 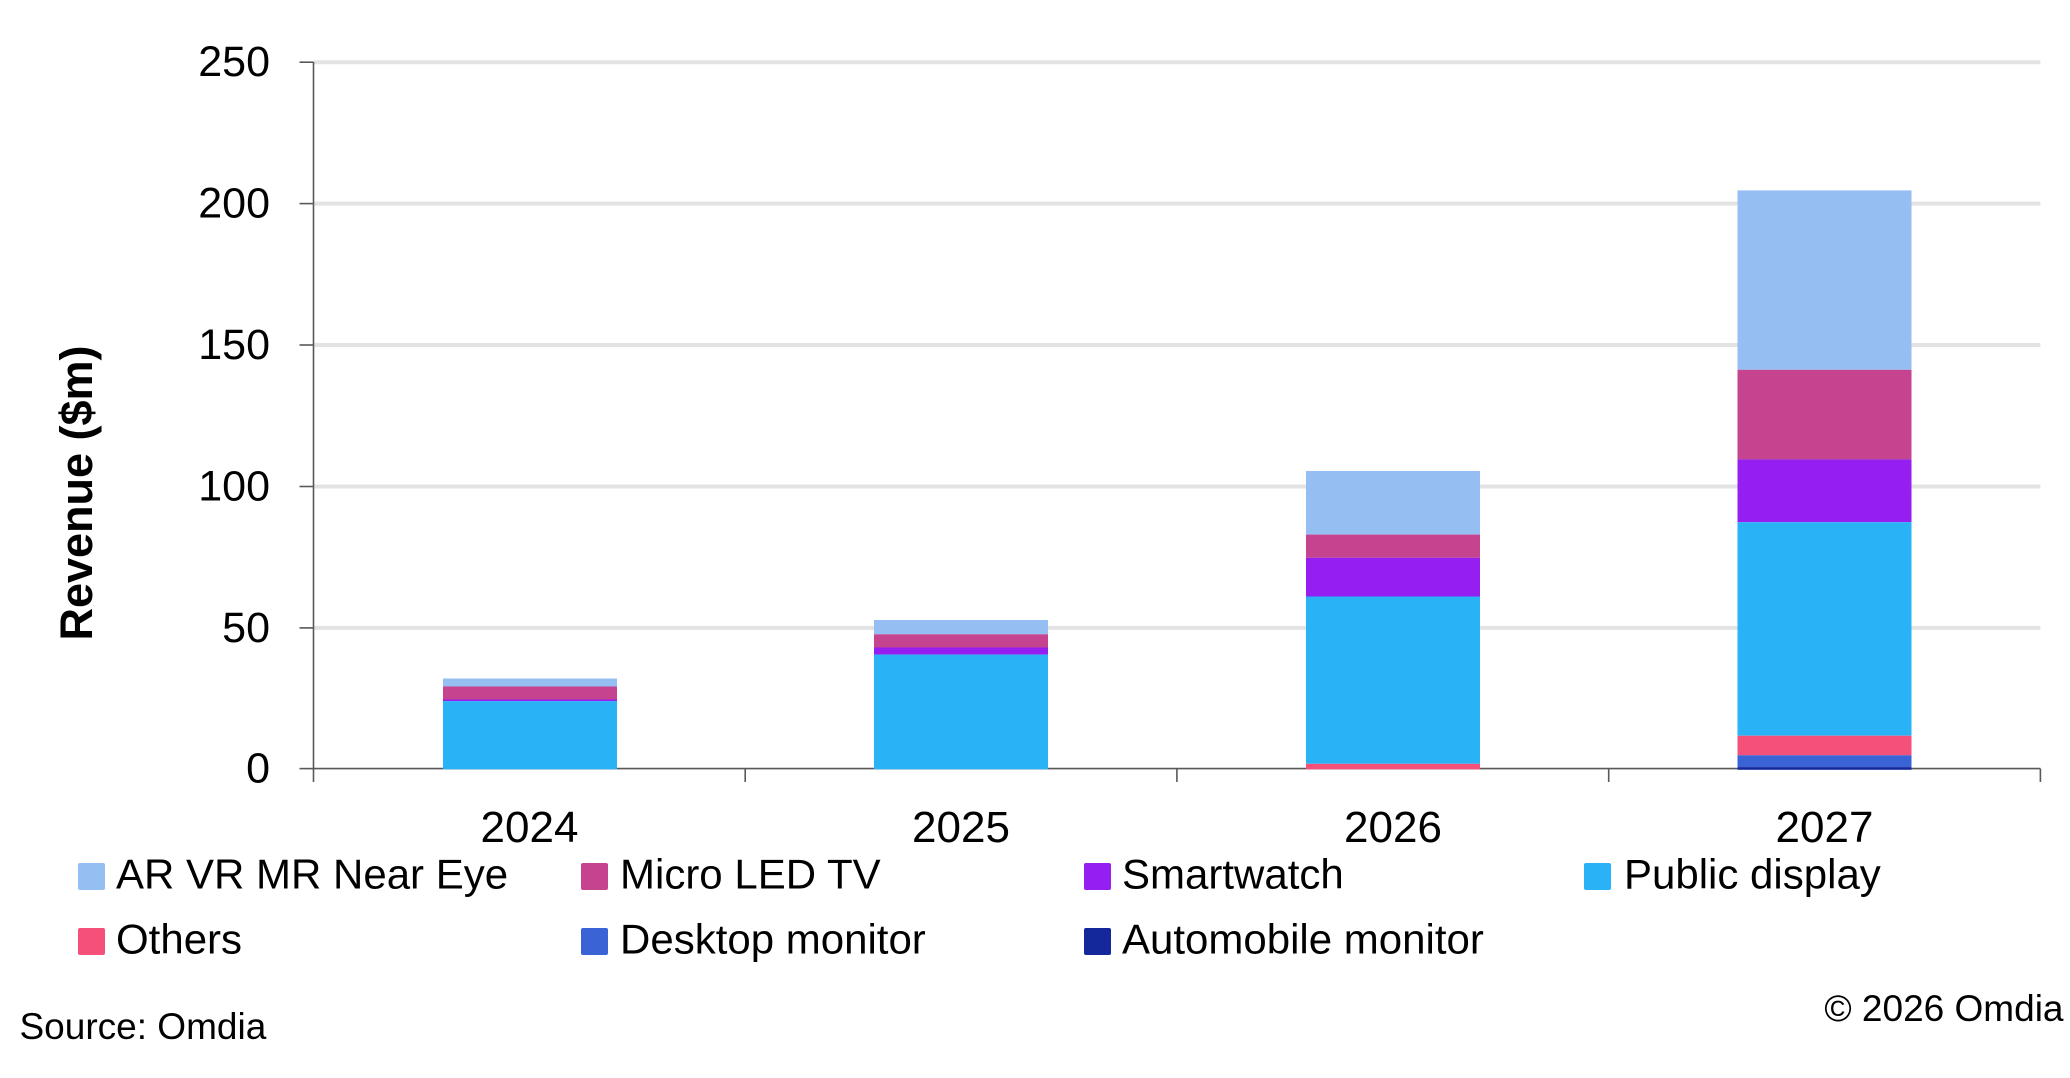 What do you see at coordinates (312, 874) in the screenshot?
I see `svg-text: AR VR MR Near Eye` at bounding box center [312, 874].